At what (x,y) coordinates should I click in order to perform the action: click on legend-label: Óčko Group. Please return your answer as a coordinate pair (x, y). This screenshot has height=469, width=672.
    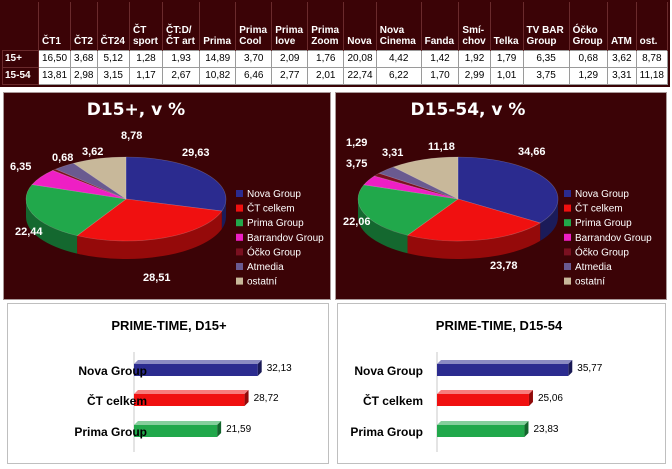
    Looking at the image, I should click on (602, 251).